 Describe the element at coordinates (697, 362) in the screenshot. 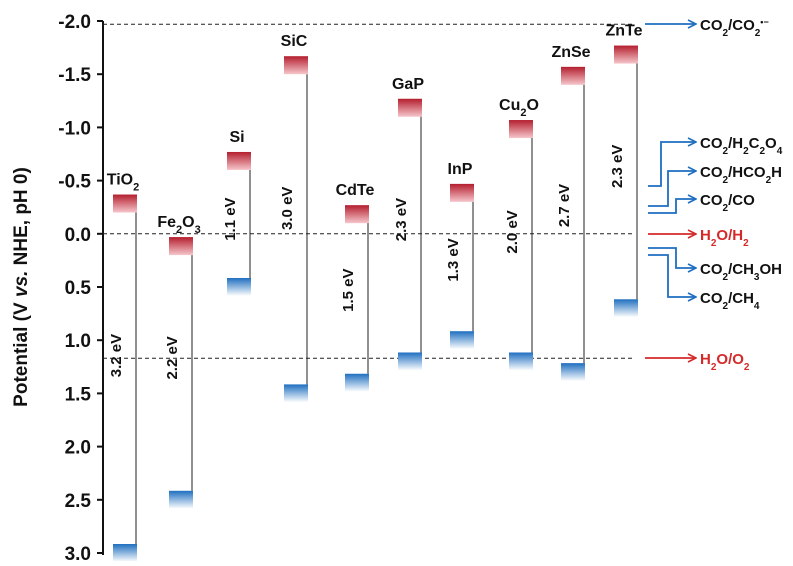

I see `redox-couple: H2O/O2` at that location.